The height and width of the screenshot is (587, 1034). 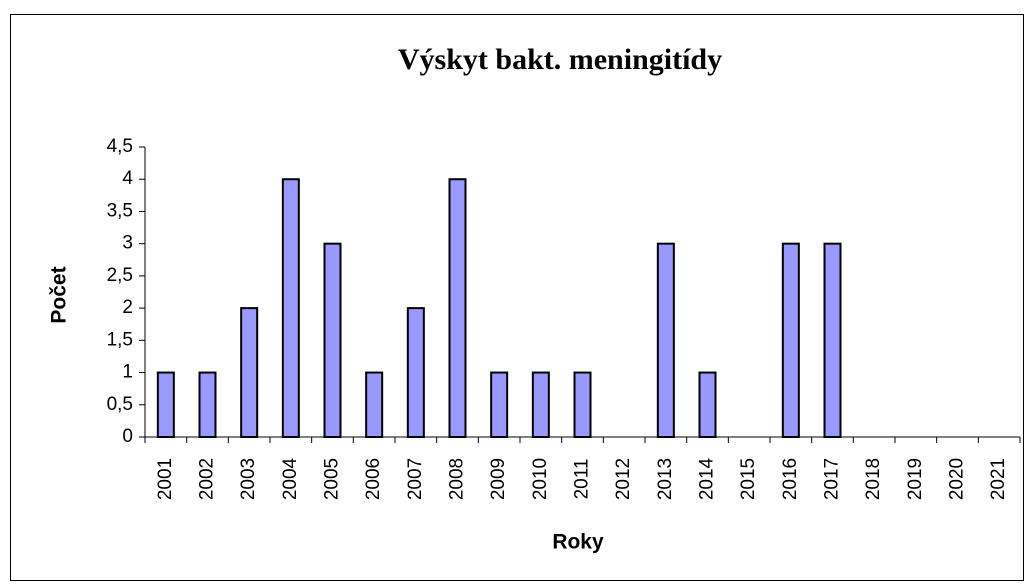 What do you see at coordinates (915, 479) in the screenshot?
I see `x-tick-label: 2019` at bounding box center [915, 479].